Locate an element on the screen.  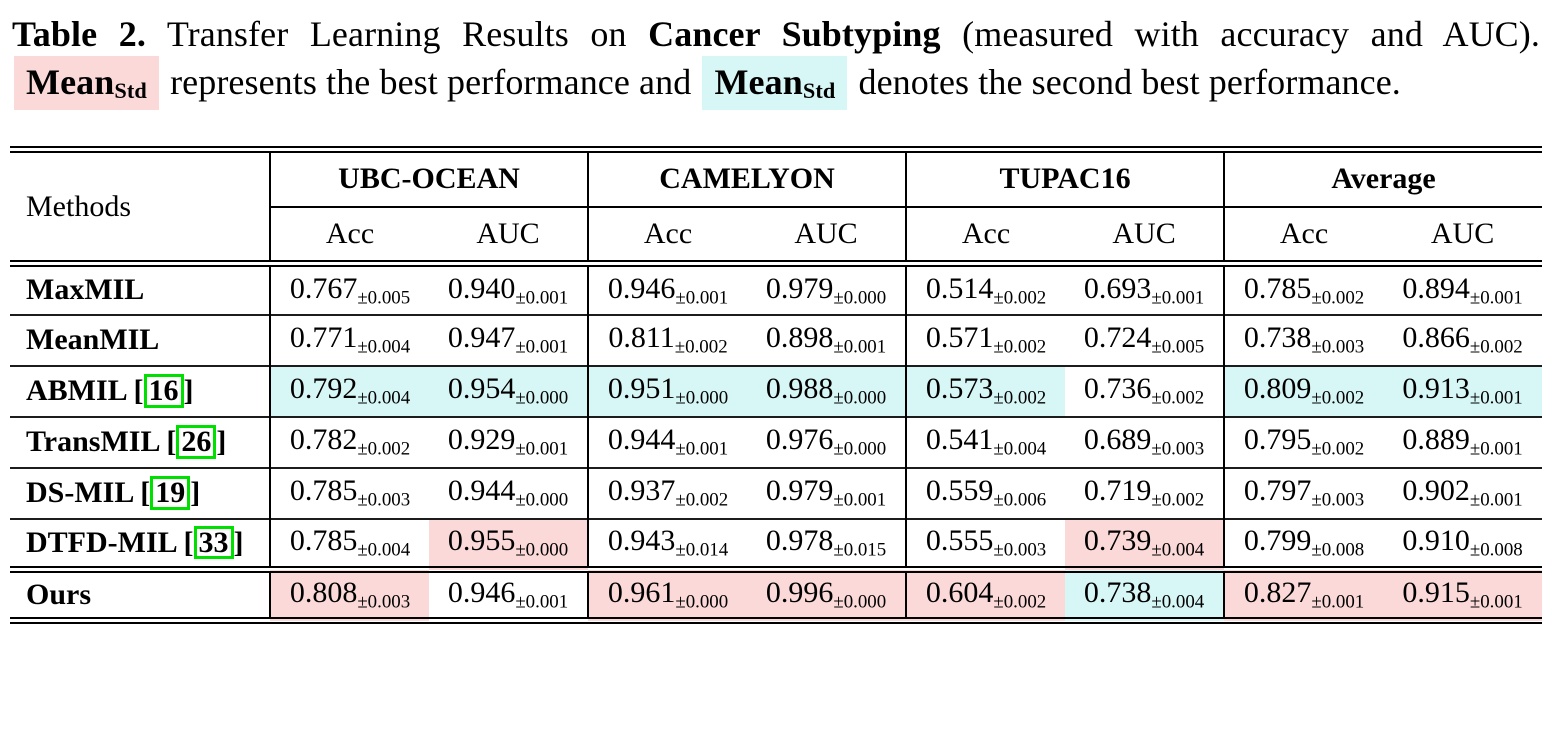
best-legend-token: MeanStd is located at coordinates (86, 83).